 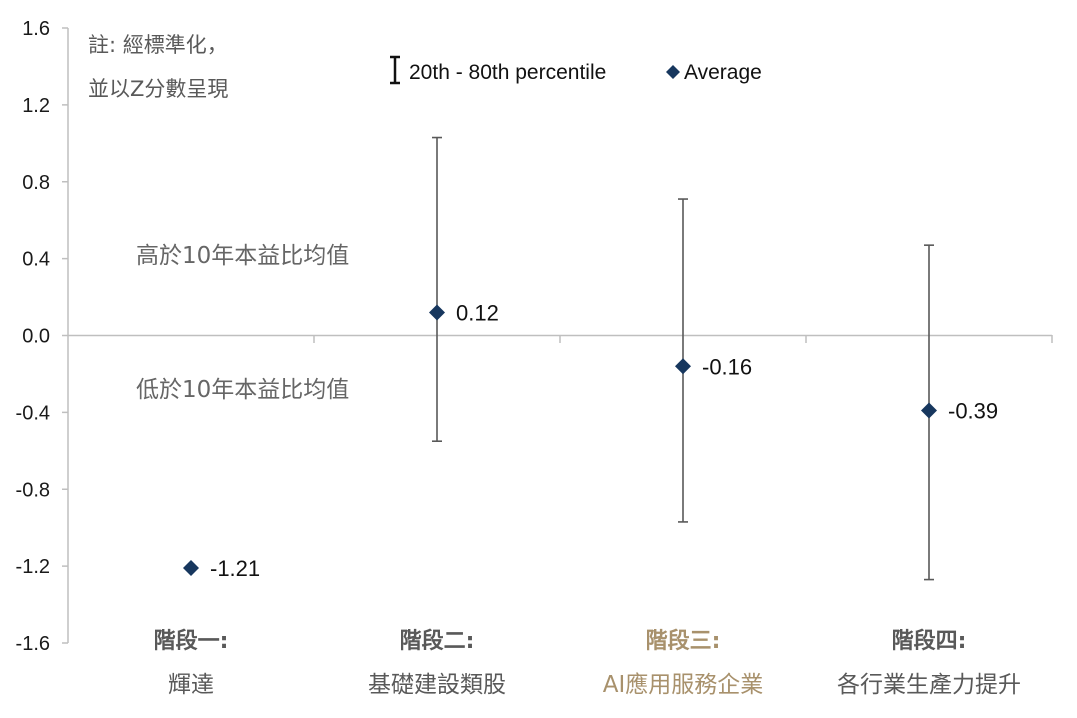 What do you see at coordinates (507, 72) in the screenshot?
I see `legend-percentile-label: 20th - 80th percentile` at bounding box center [507, 72].